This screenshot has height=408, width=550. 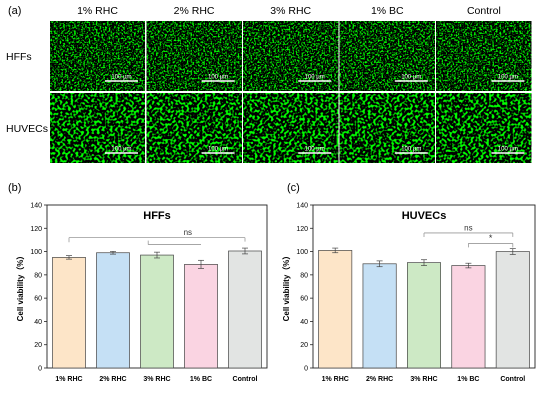 What do you see at coordinates (484, 56) in the screenshot?
I see `micrograph-hffs-control: 100 µm` at bounding box center [484, 56].